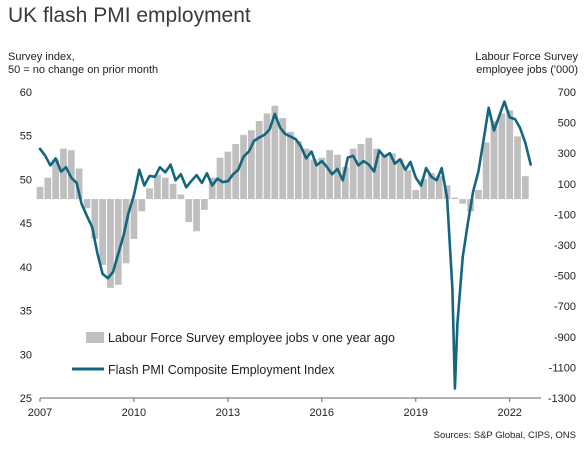 This screenshot has width=586, height=450. What do you see at coordinates (134, 413) in the screenshot?
I see `x-tick-label: 2010` at bounding box center [134, 413].